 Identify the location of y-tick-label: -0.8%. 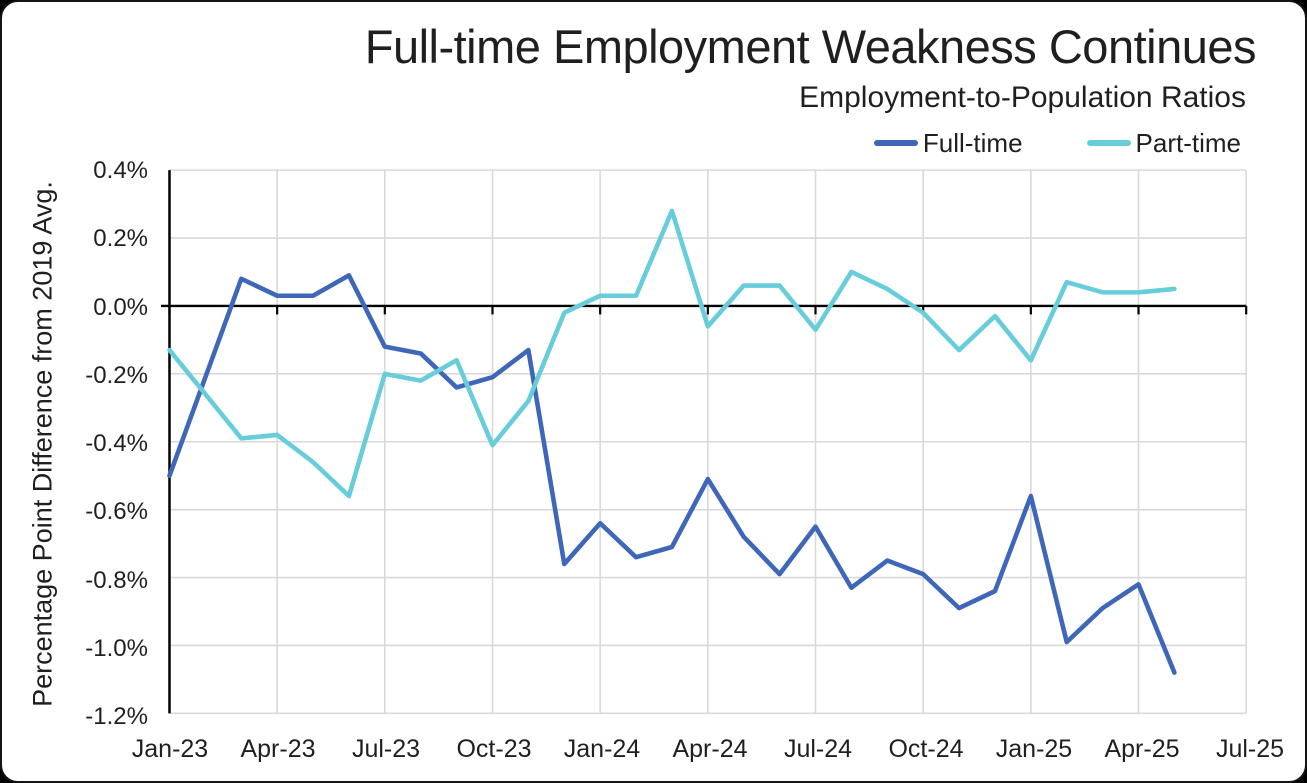
(116, 580).